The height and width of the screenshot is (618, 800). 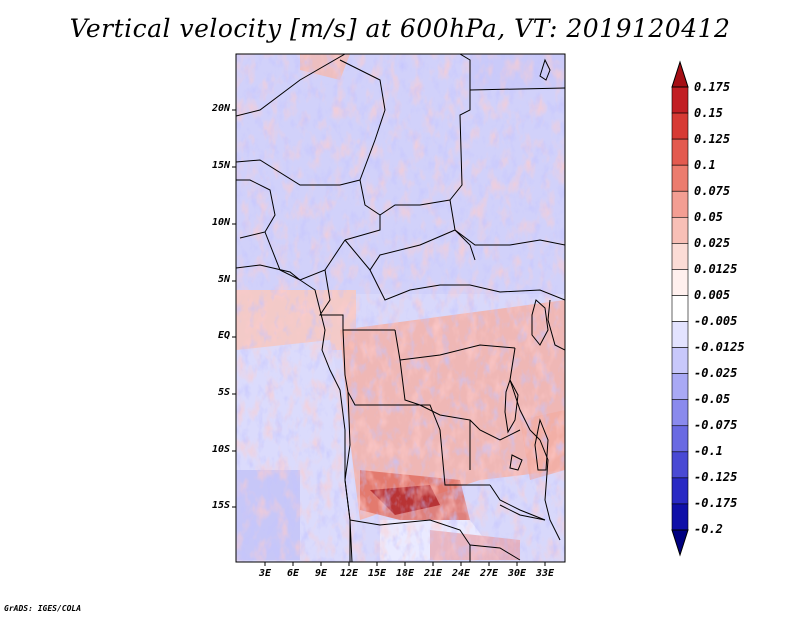 I want to click on colorbar-top-arrow, so click(x=680, y=74).